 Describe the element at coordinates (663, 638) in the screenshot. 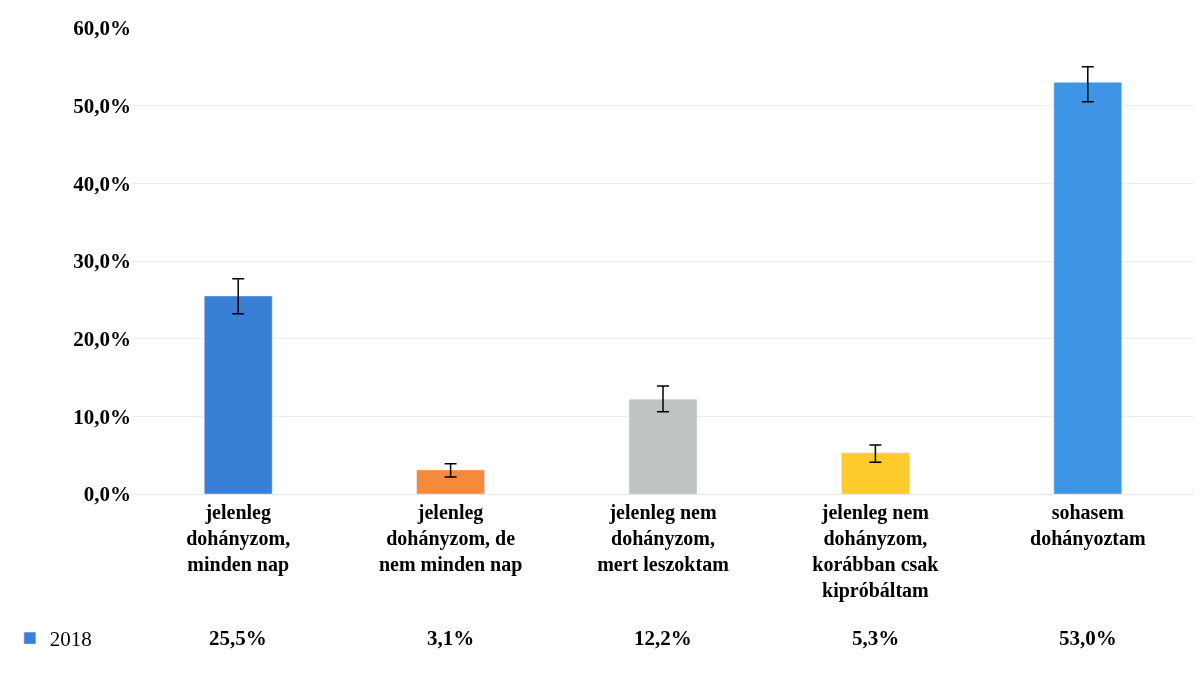

I see `data-label: 12,2%` at that location.